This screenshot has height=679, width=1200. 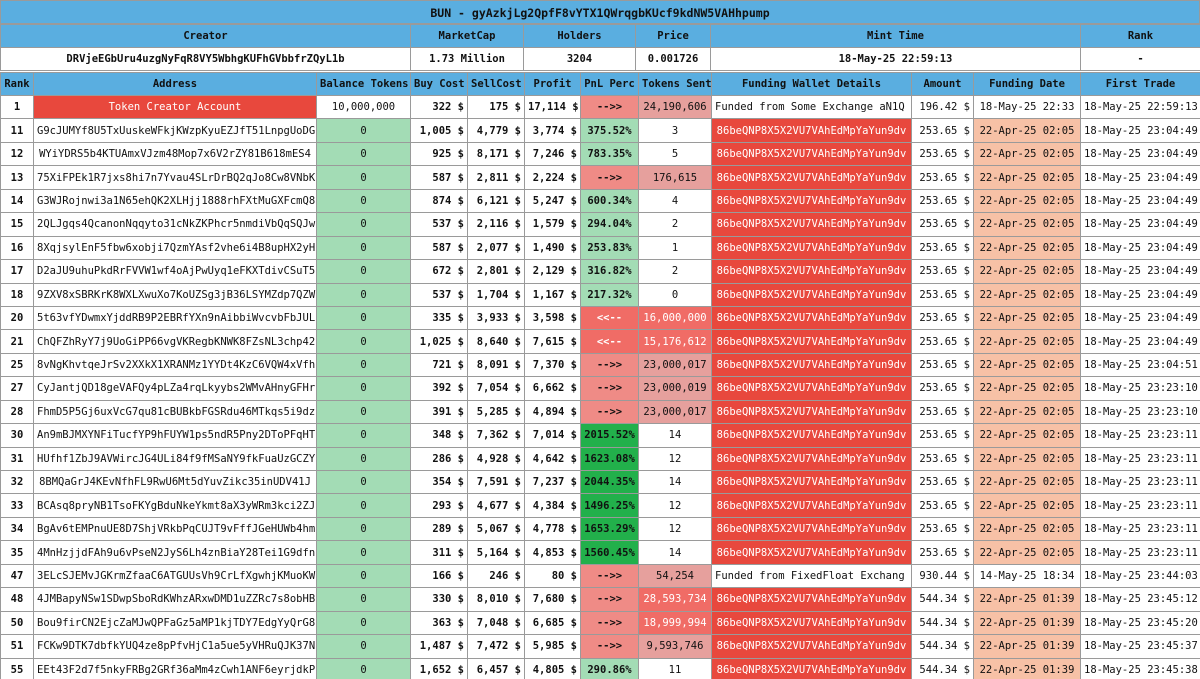 What do you see at coordinates (609, 341) in the screenshot?
I see `pnl-cell: <<--` at bounding box center [609, 341].